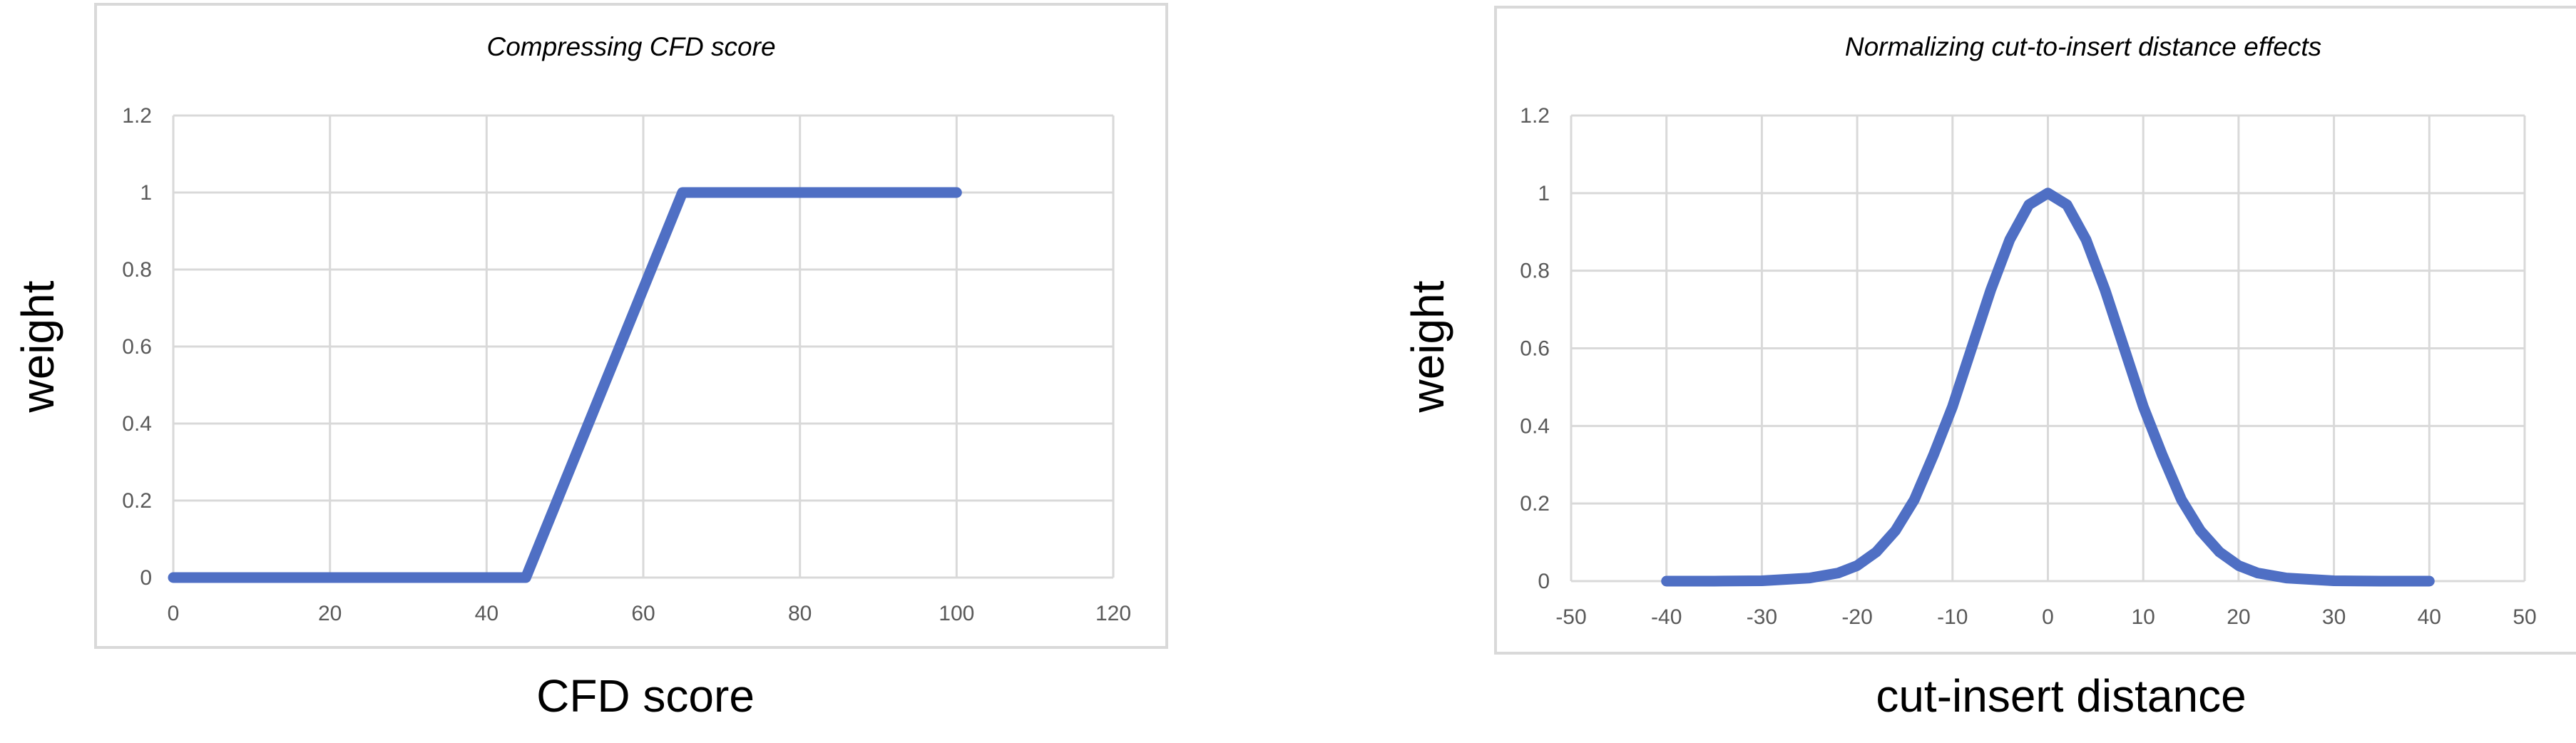 This screenshot has height=743, width=2576. Describe the element at coordinates (800, 613) in the screenshot. I see `x-tick-label: 80` at that location.